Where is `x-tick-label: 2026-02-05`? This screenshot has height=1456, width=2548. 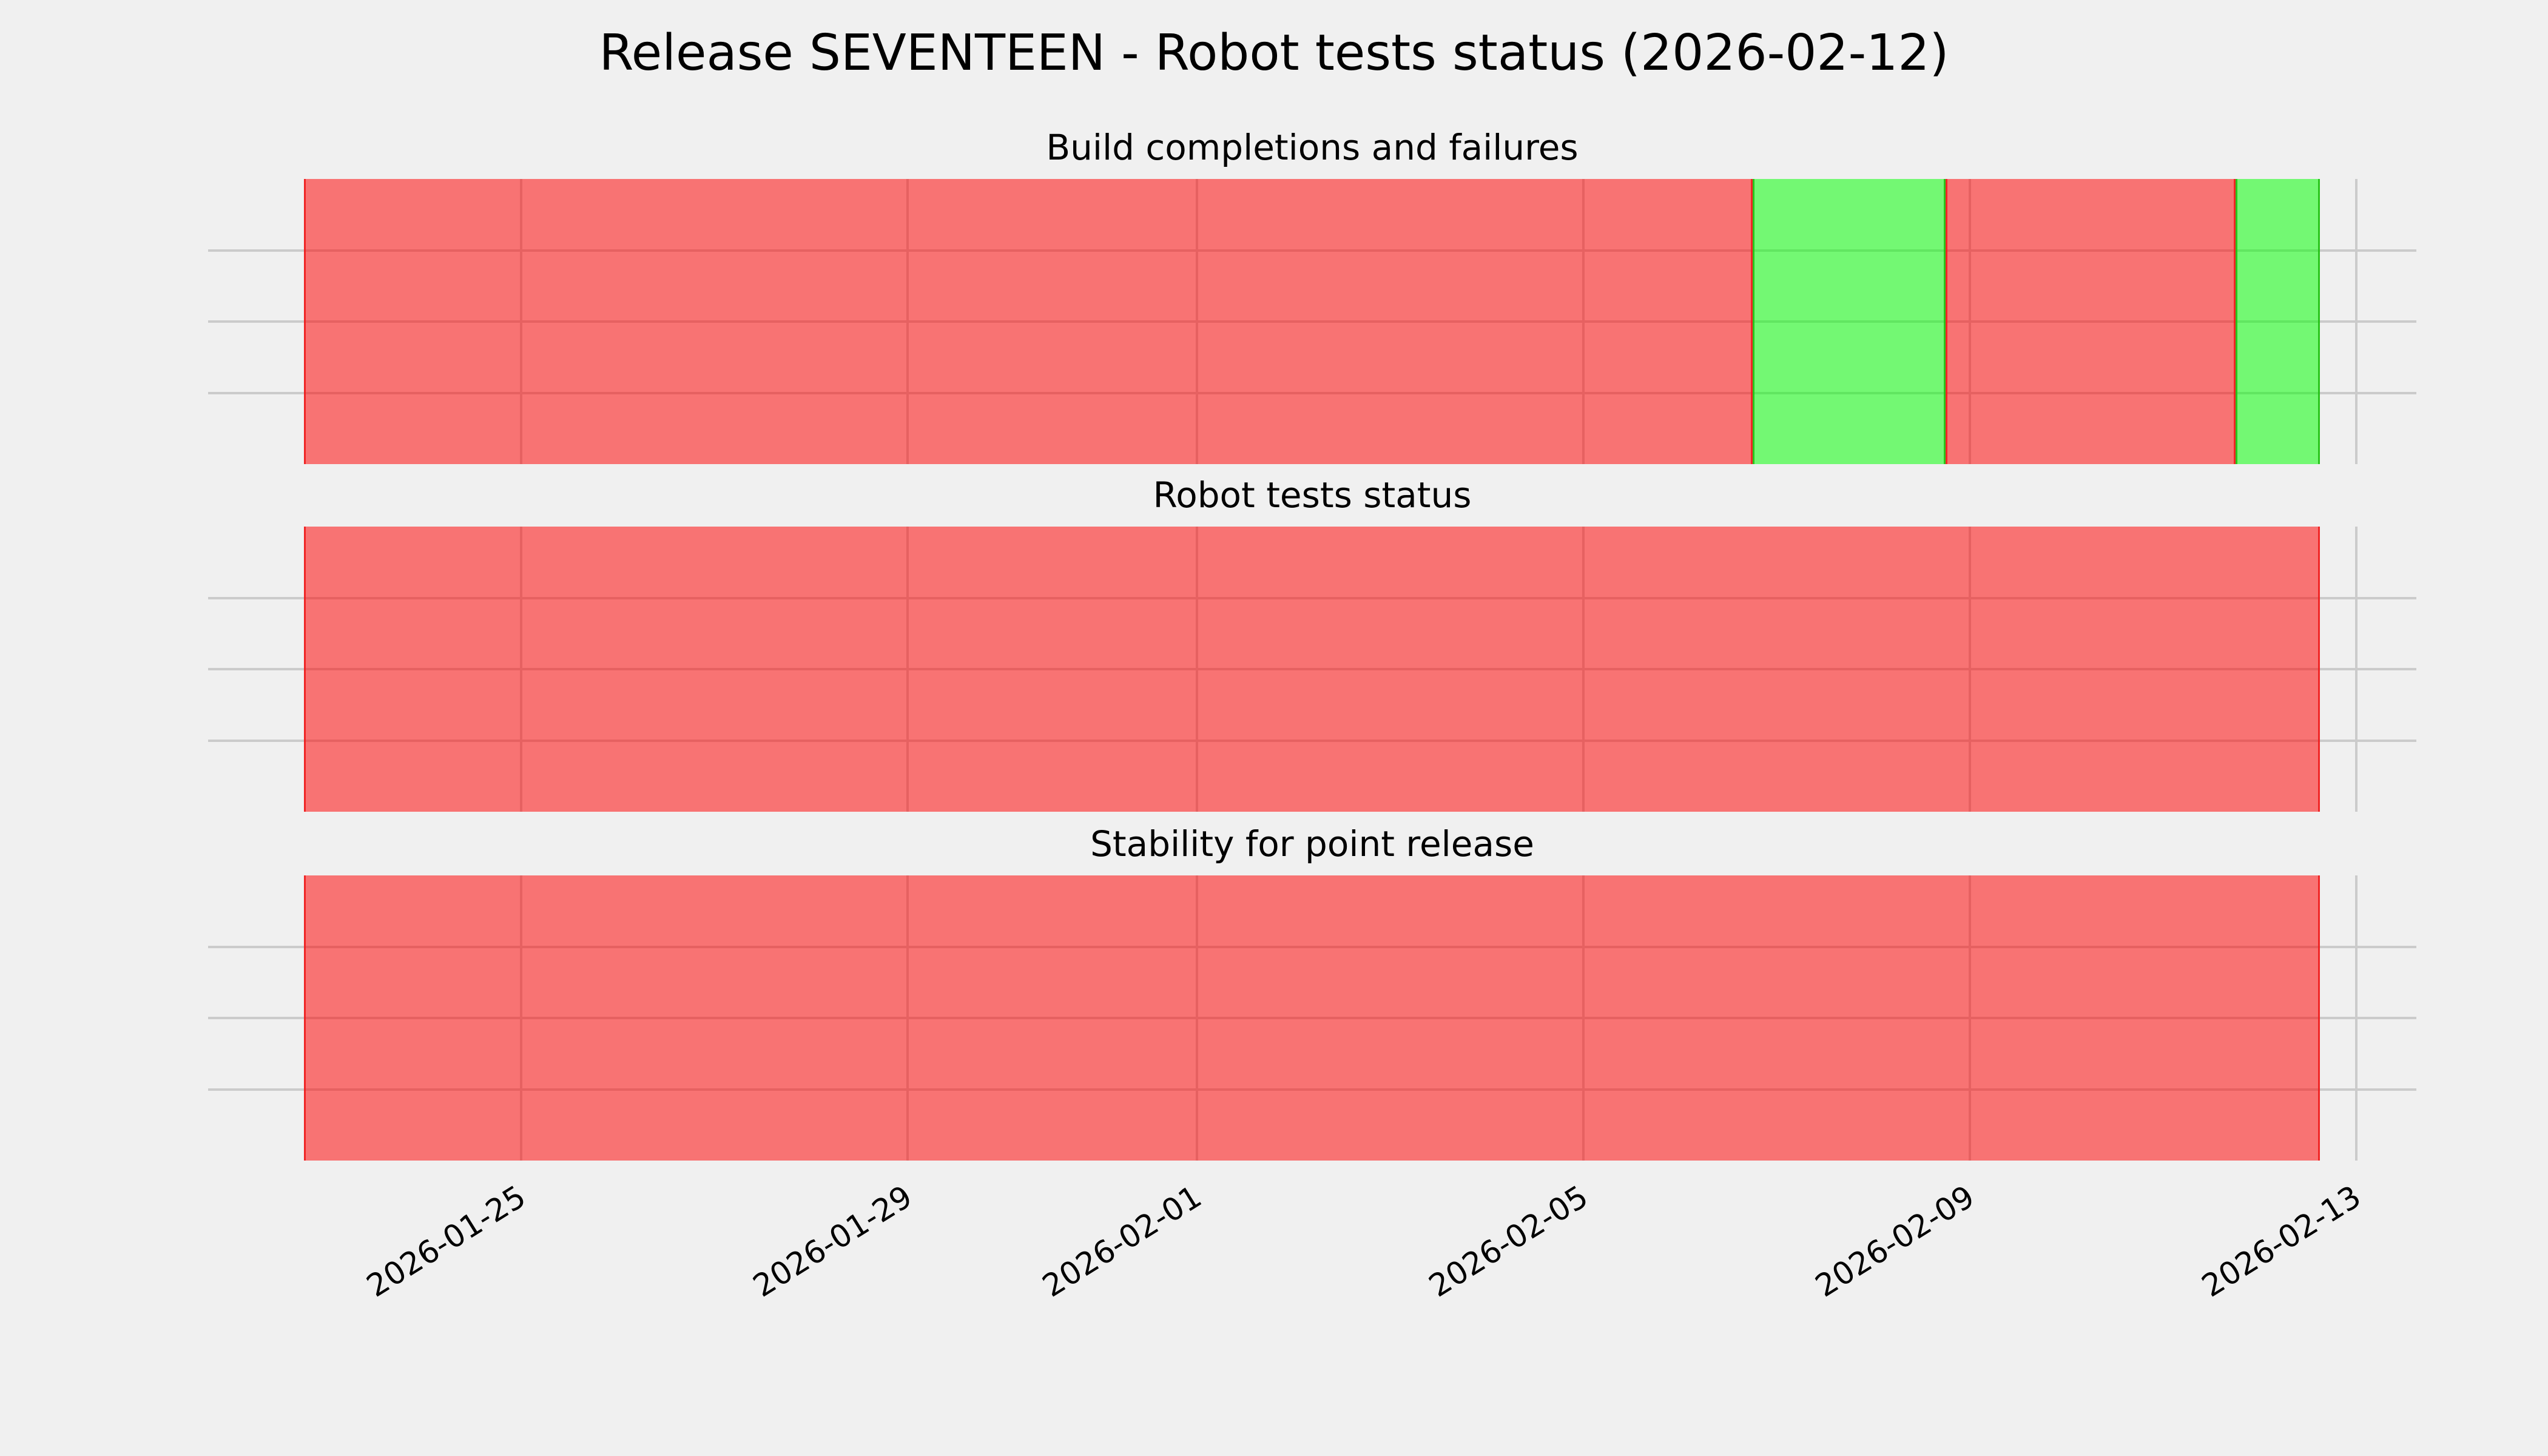
x-tick-label: 2026-02-05 is located at coordinates (1509, 1242).